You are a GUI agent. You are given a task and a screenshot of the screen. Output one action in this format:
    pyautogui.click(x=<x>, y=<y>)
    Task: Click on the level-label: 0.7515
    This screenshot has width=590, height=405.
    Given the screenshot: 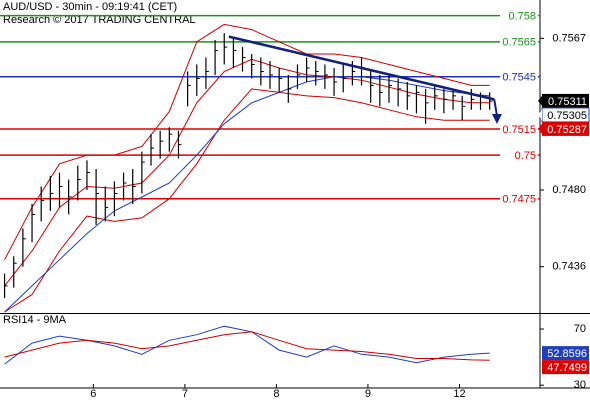 What is the action you would take?
    pyautogui.click(x=519, y=130)
    